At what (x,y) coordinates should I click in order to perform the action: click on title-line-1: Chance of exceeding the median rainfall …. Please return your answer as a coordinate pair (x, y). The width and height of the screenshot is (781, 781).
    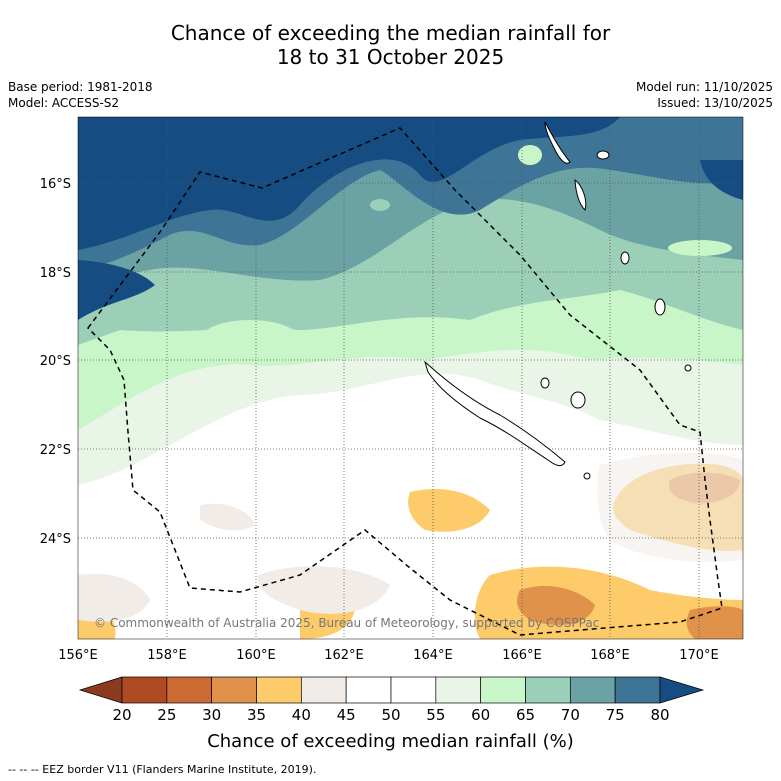
    Looking at the image, I should click on (390, 33).